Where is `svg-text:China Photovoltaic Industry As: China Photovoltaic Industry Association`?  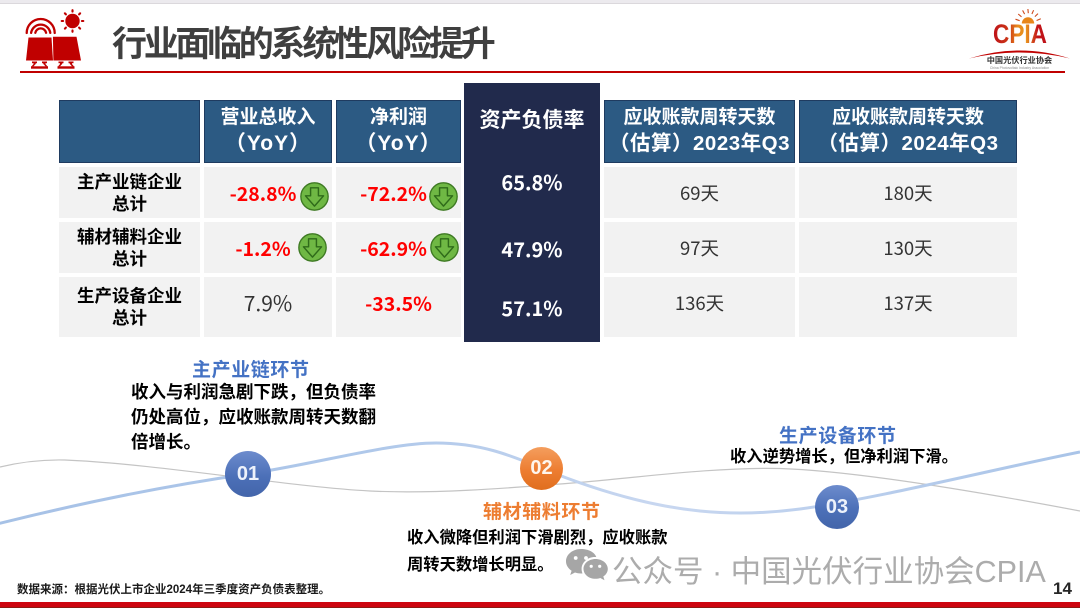
svg-text:China Photovoltaic Industry As: China Photovoltaic Industry Association is located at coordinates (1019, 68).